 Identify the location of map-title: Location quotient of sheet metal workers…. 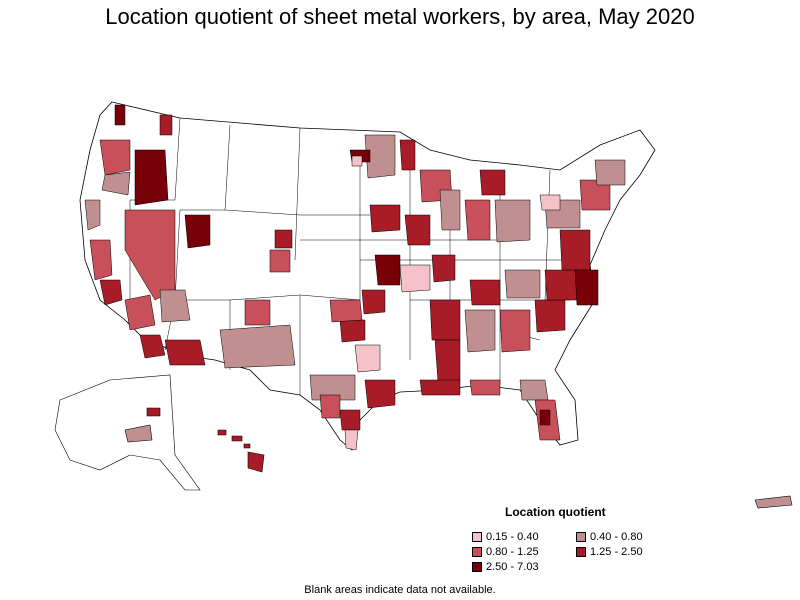
(400, 16).